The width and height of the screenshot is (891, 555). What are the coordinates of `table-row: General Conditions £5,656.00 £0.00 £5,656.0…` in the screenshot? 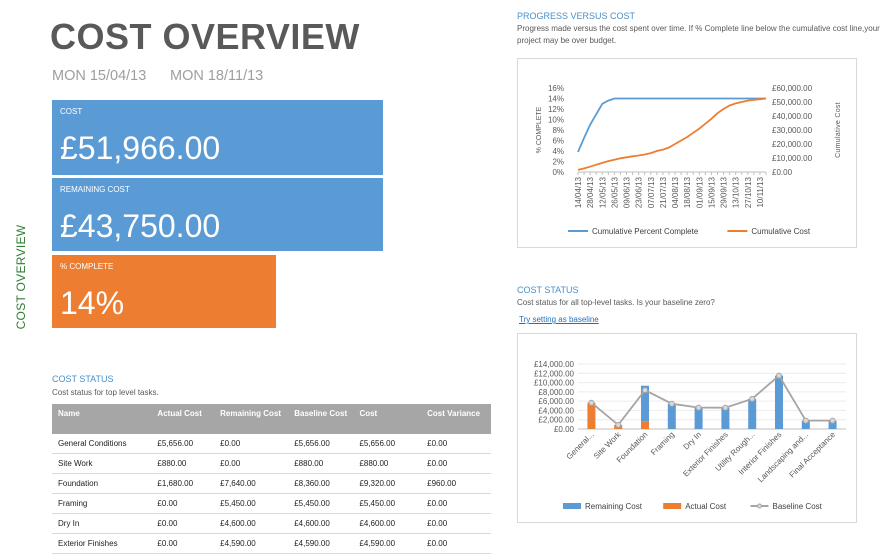 It's located at (271, 444).